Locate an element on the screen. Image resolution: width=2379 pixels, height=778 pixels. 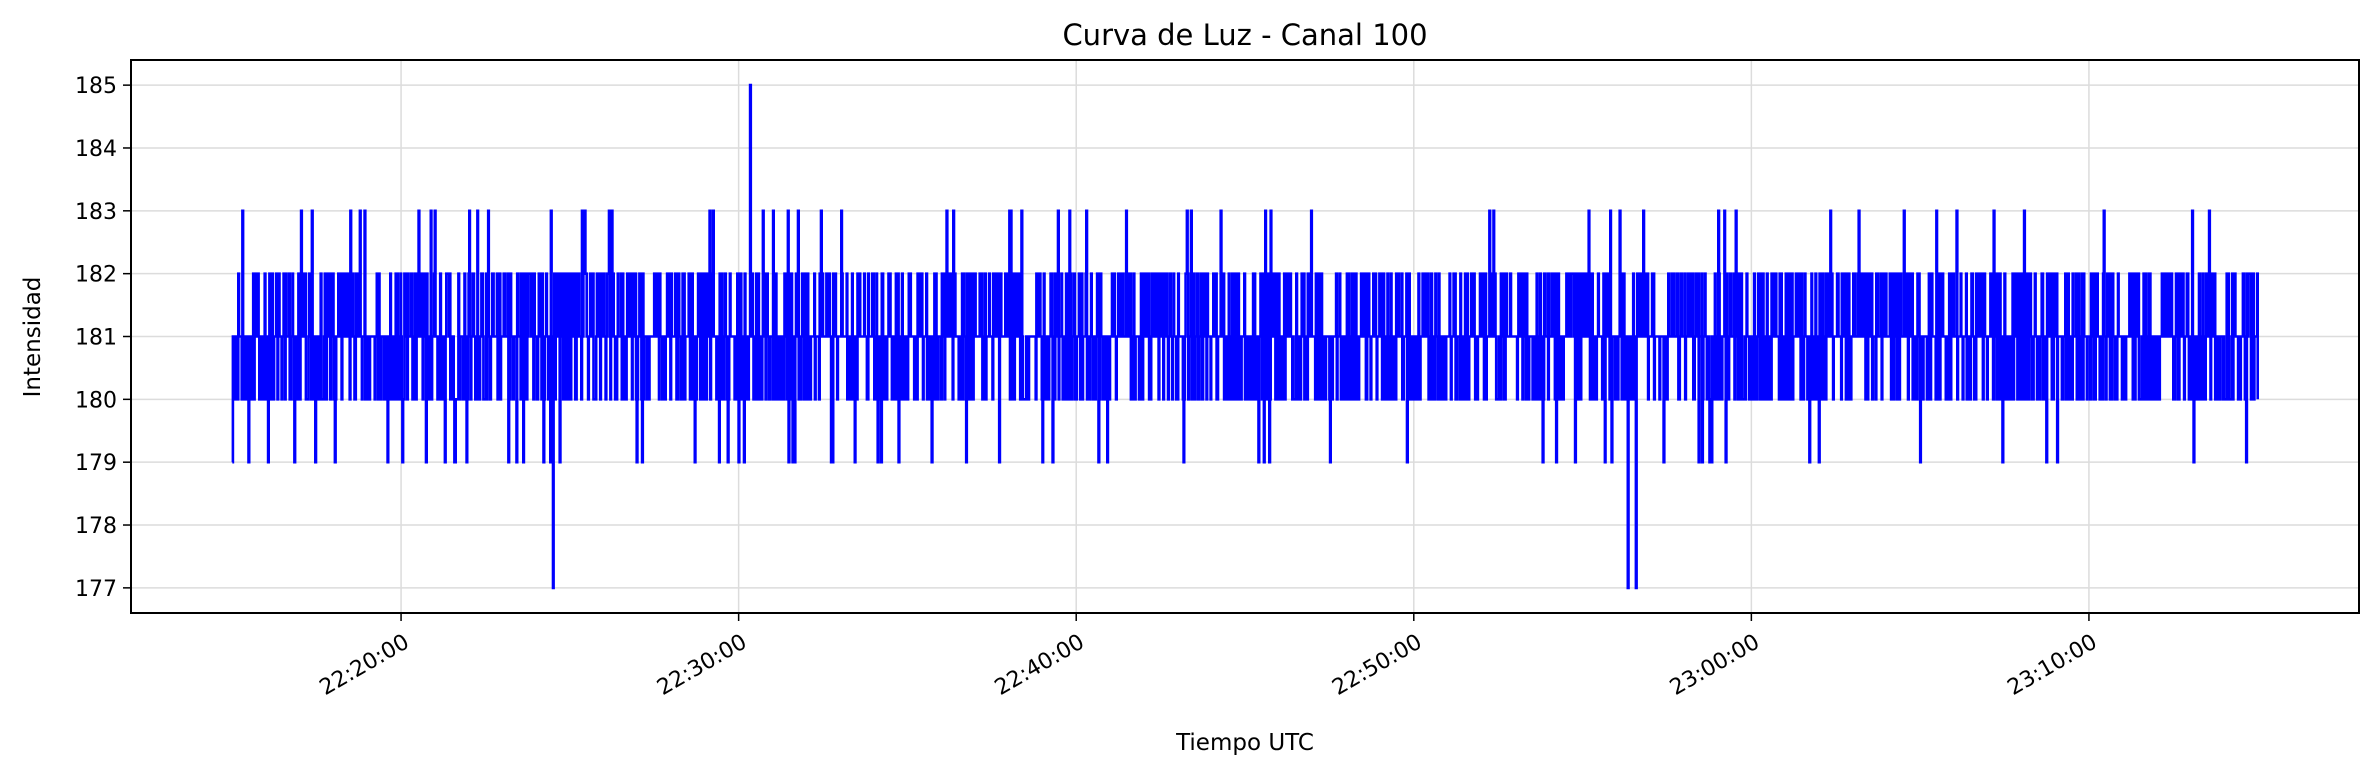
y-tick-label: 179 is located at coordinates (96, 463).